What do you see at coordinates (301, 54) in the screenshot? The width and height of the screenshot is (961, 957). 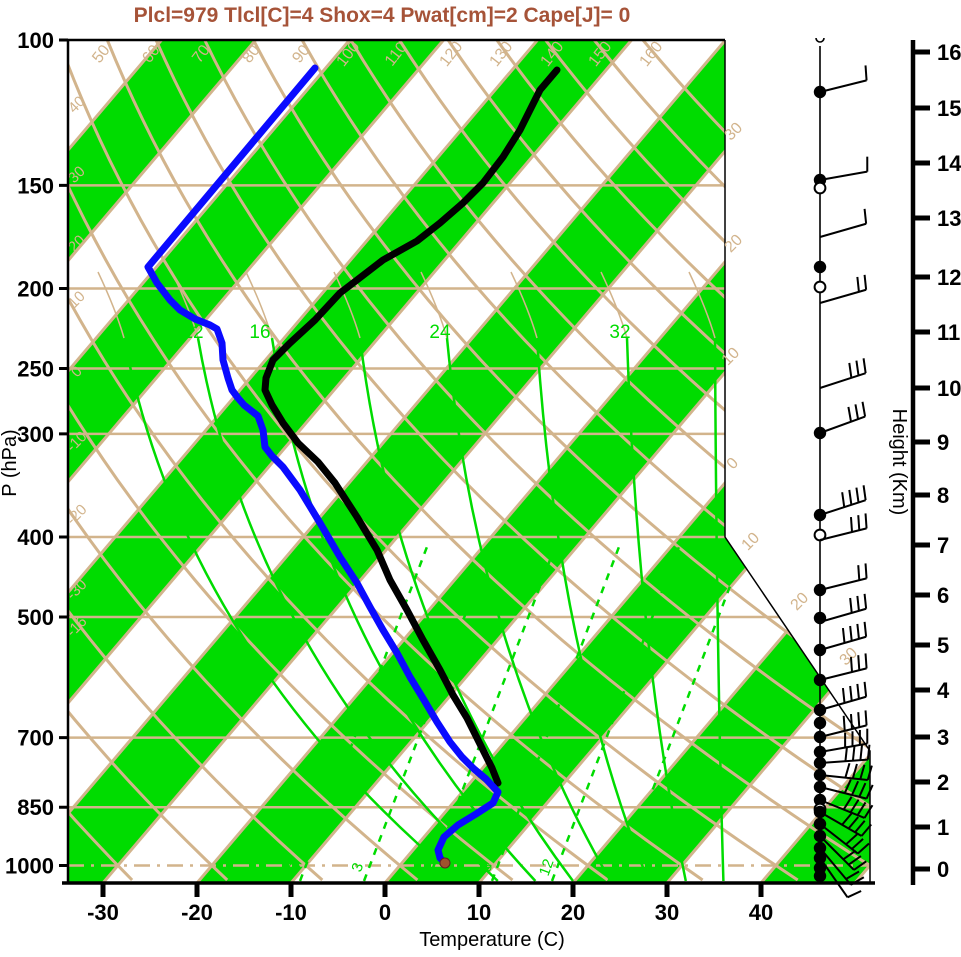 I see `gridline-label: 90` at bounding box center [301, 54].